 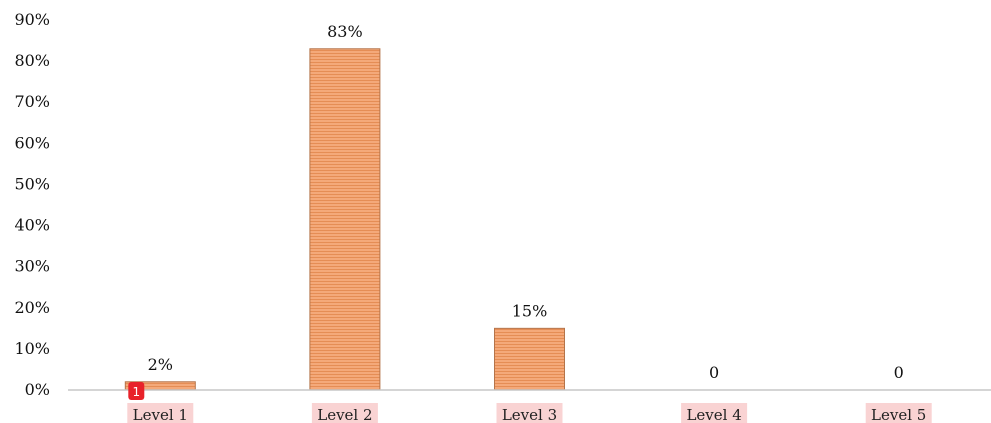 I want to click on marker-badge-text: 1, so click(x=136, y=392).